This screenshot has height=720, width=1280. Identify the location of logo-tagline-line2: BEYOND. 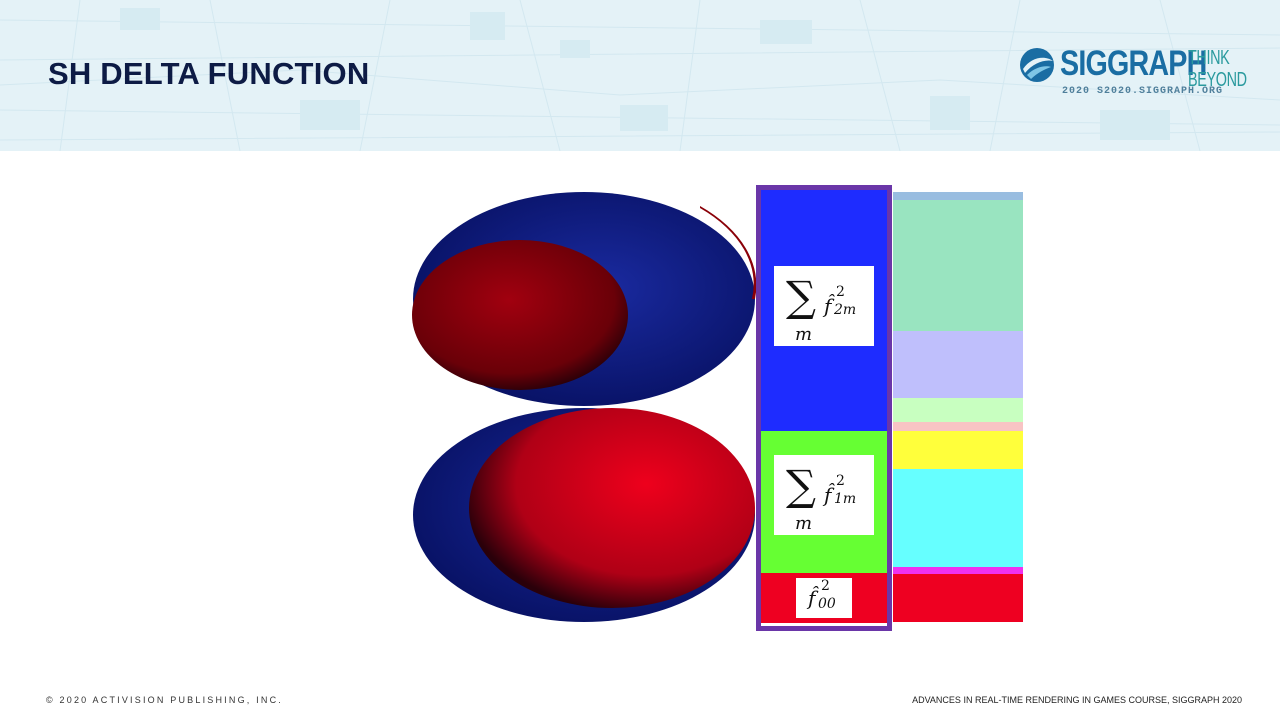
(1217, 80).